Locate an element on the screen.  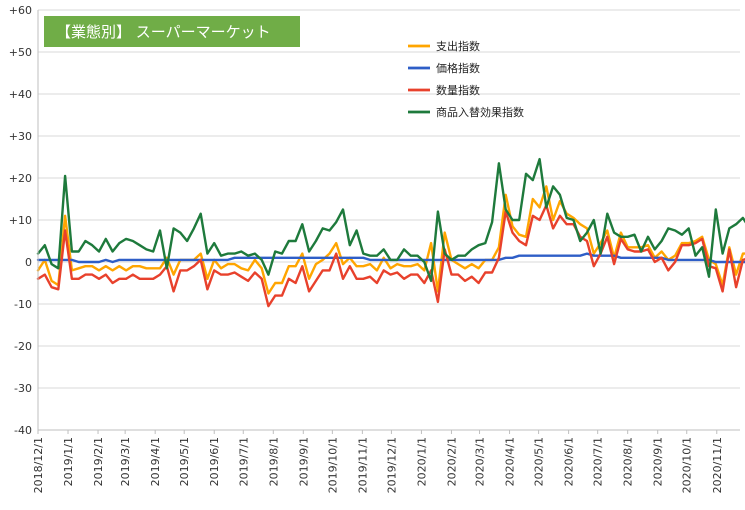
chart-title: 【業態別】 スーパーマーケット is located at coordinates (163, 32).